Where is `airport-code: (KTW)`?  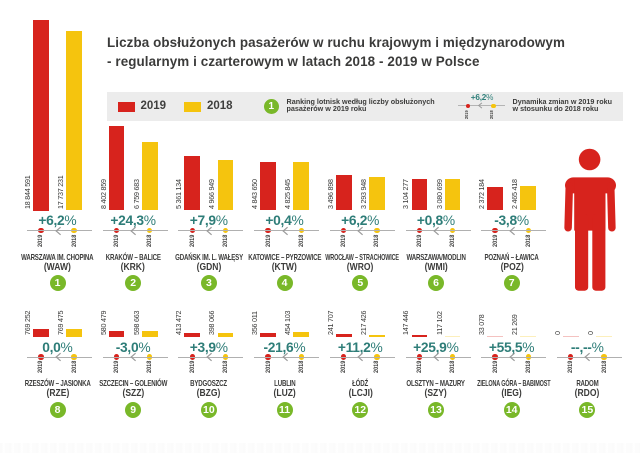 airport-code: (KTW) is located at coordinates (285, 267).